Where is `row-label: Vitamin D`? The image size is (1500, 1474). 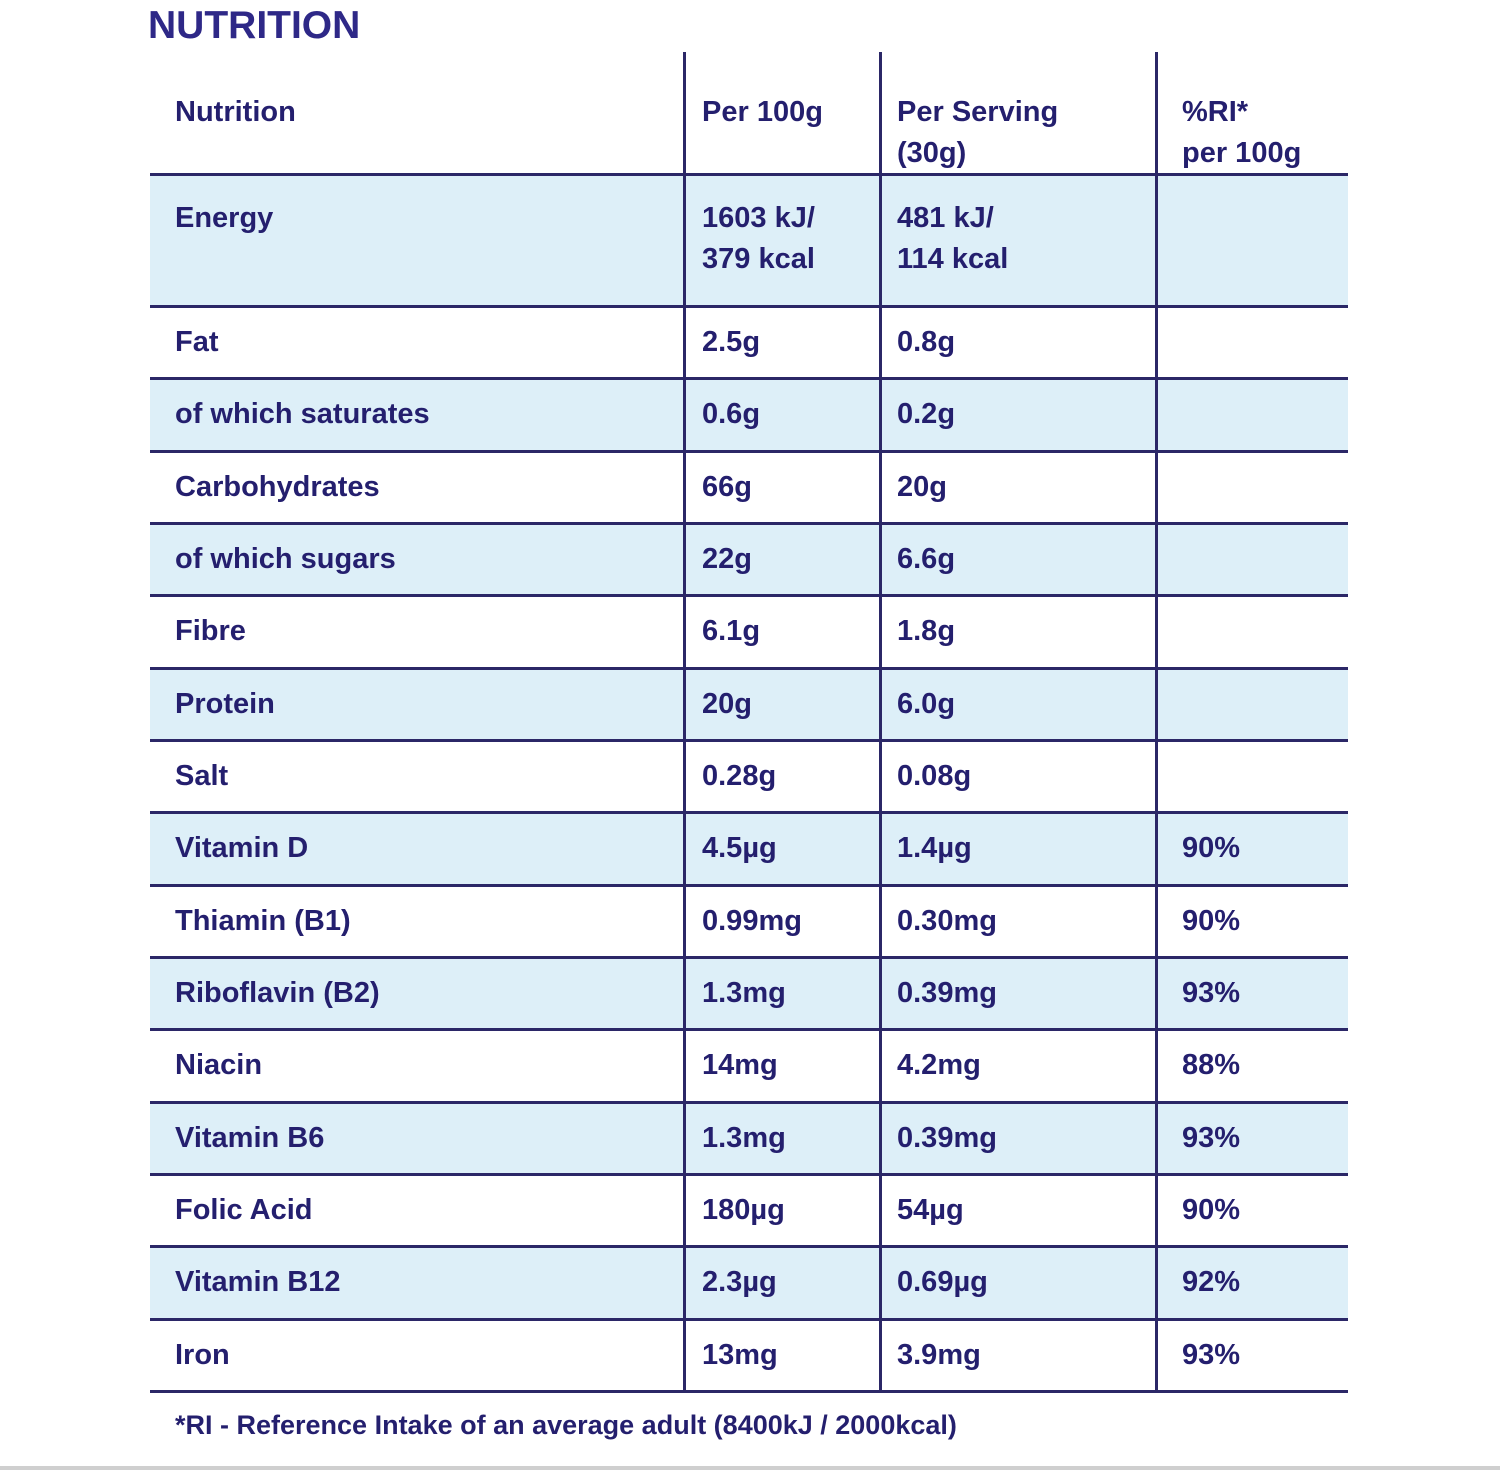 row-label: Vitamin D is located at coordinates (242, 848).